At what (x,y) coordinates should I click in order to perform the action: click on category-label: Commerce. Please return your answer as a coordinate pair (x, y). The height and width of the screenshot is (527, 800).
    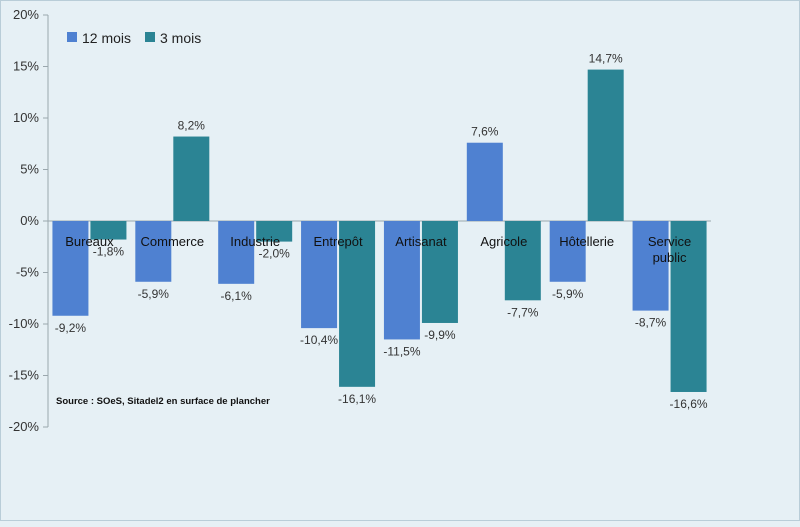
    Looking at the image, I should click on (173, 241).